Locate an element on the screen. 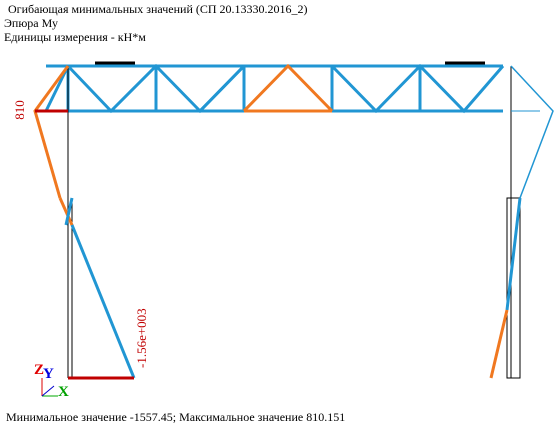 This screenshot has width=560, height=426. units: Единицы измерения - кН*м is located at coordinates (75, 37).